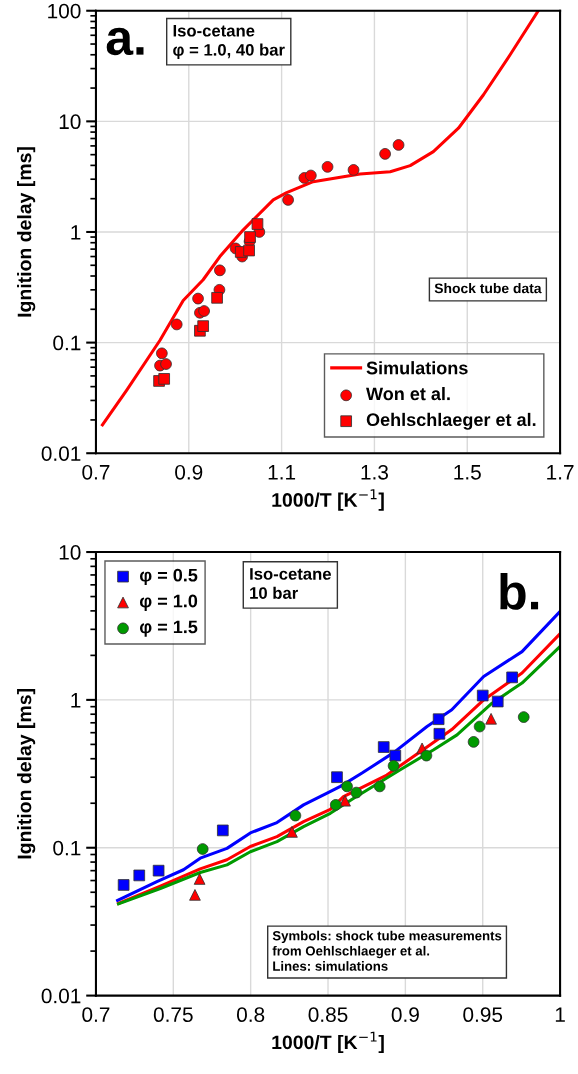  Describe the element at coordinates (387, 950) in the screenshot. I see `annotation: Symbols: shock tube measurements from Oehlschlaeger et al. Lines: simulations` at that location.